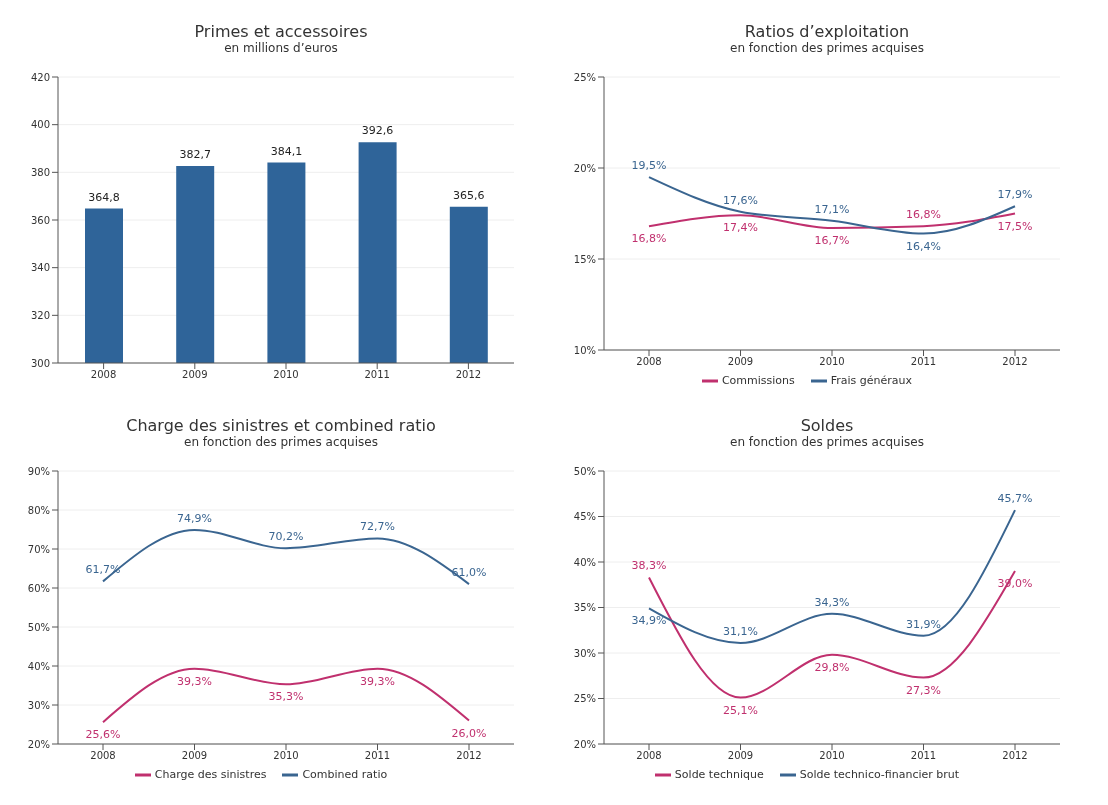 The height and width of the screenshot is (805, 1108). Describe the element at coordinates (832, 209) in the screenshot. I see `data-label: 17,1%` at that location.